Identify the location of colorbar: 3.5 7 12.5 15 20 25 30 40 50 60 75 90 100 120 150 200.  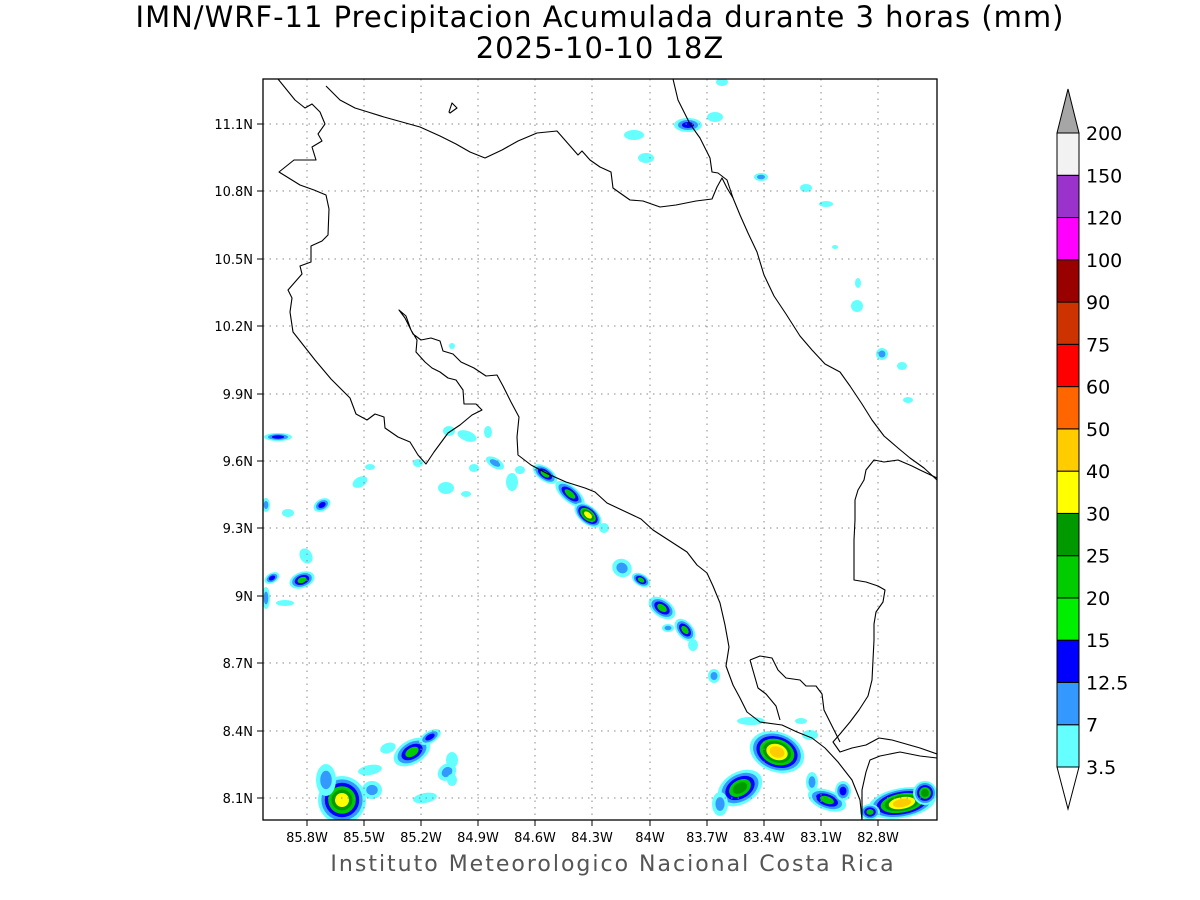
(1092, 449).